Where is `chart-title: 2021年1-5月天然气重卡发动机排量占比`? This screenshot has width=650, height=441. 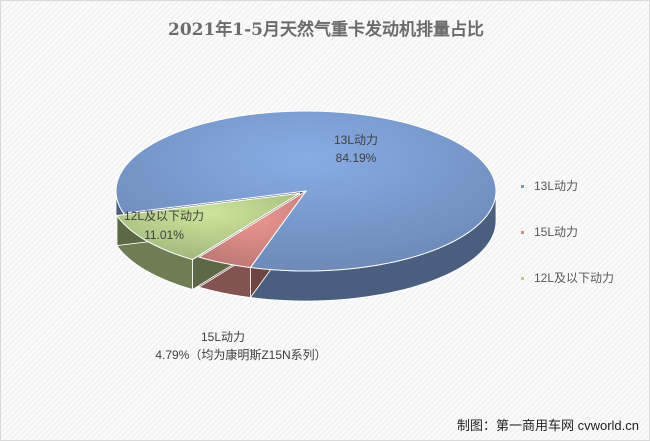
chart-title: 2021年1-5月天然气重卡发动机排量占比 is located at coordinates (326, 30).